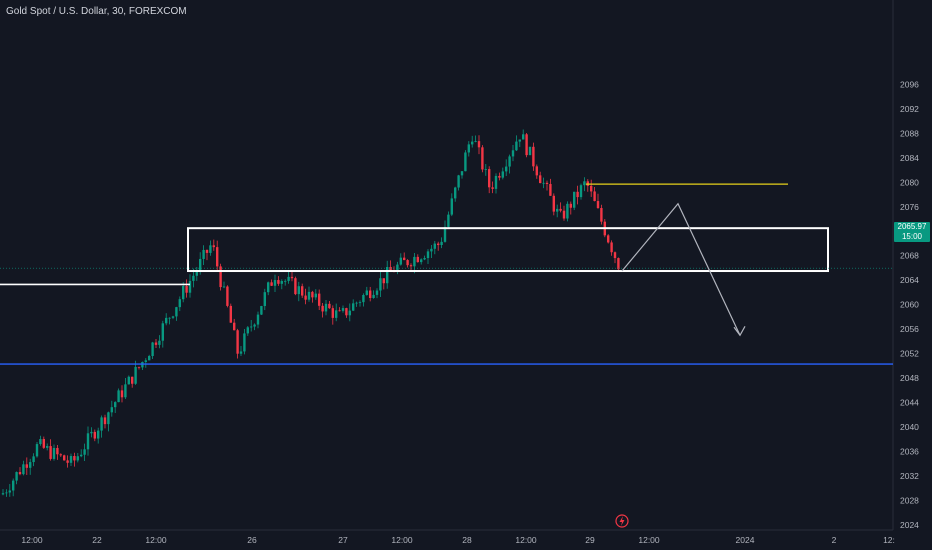  I want to click on zone-rectangle, so click(508, 250).